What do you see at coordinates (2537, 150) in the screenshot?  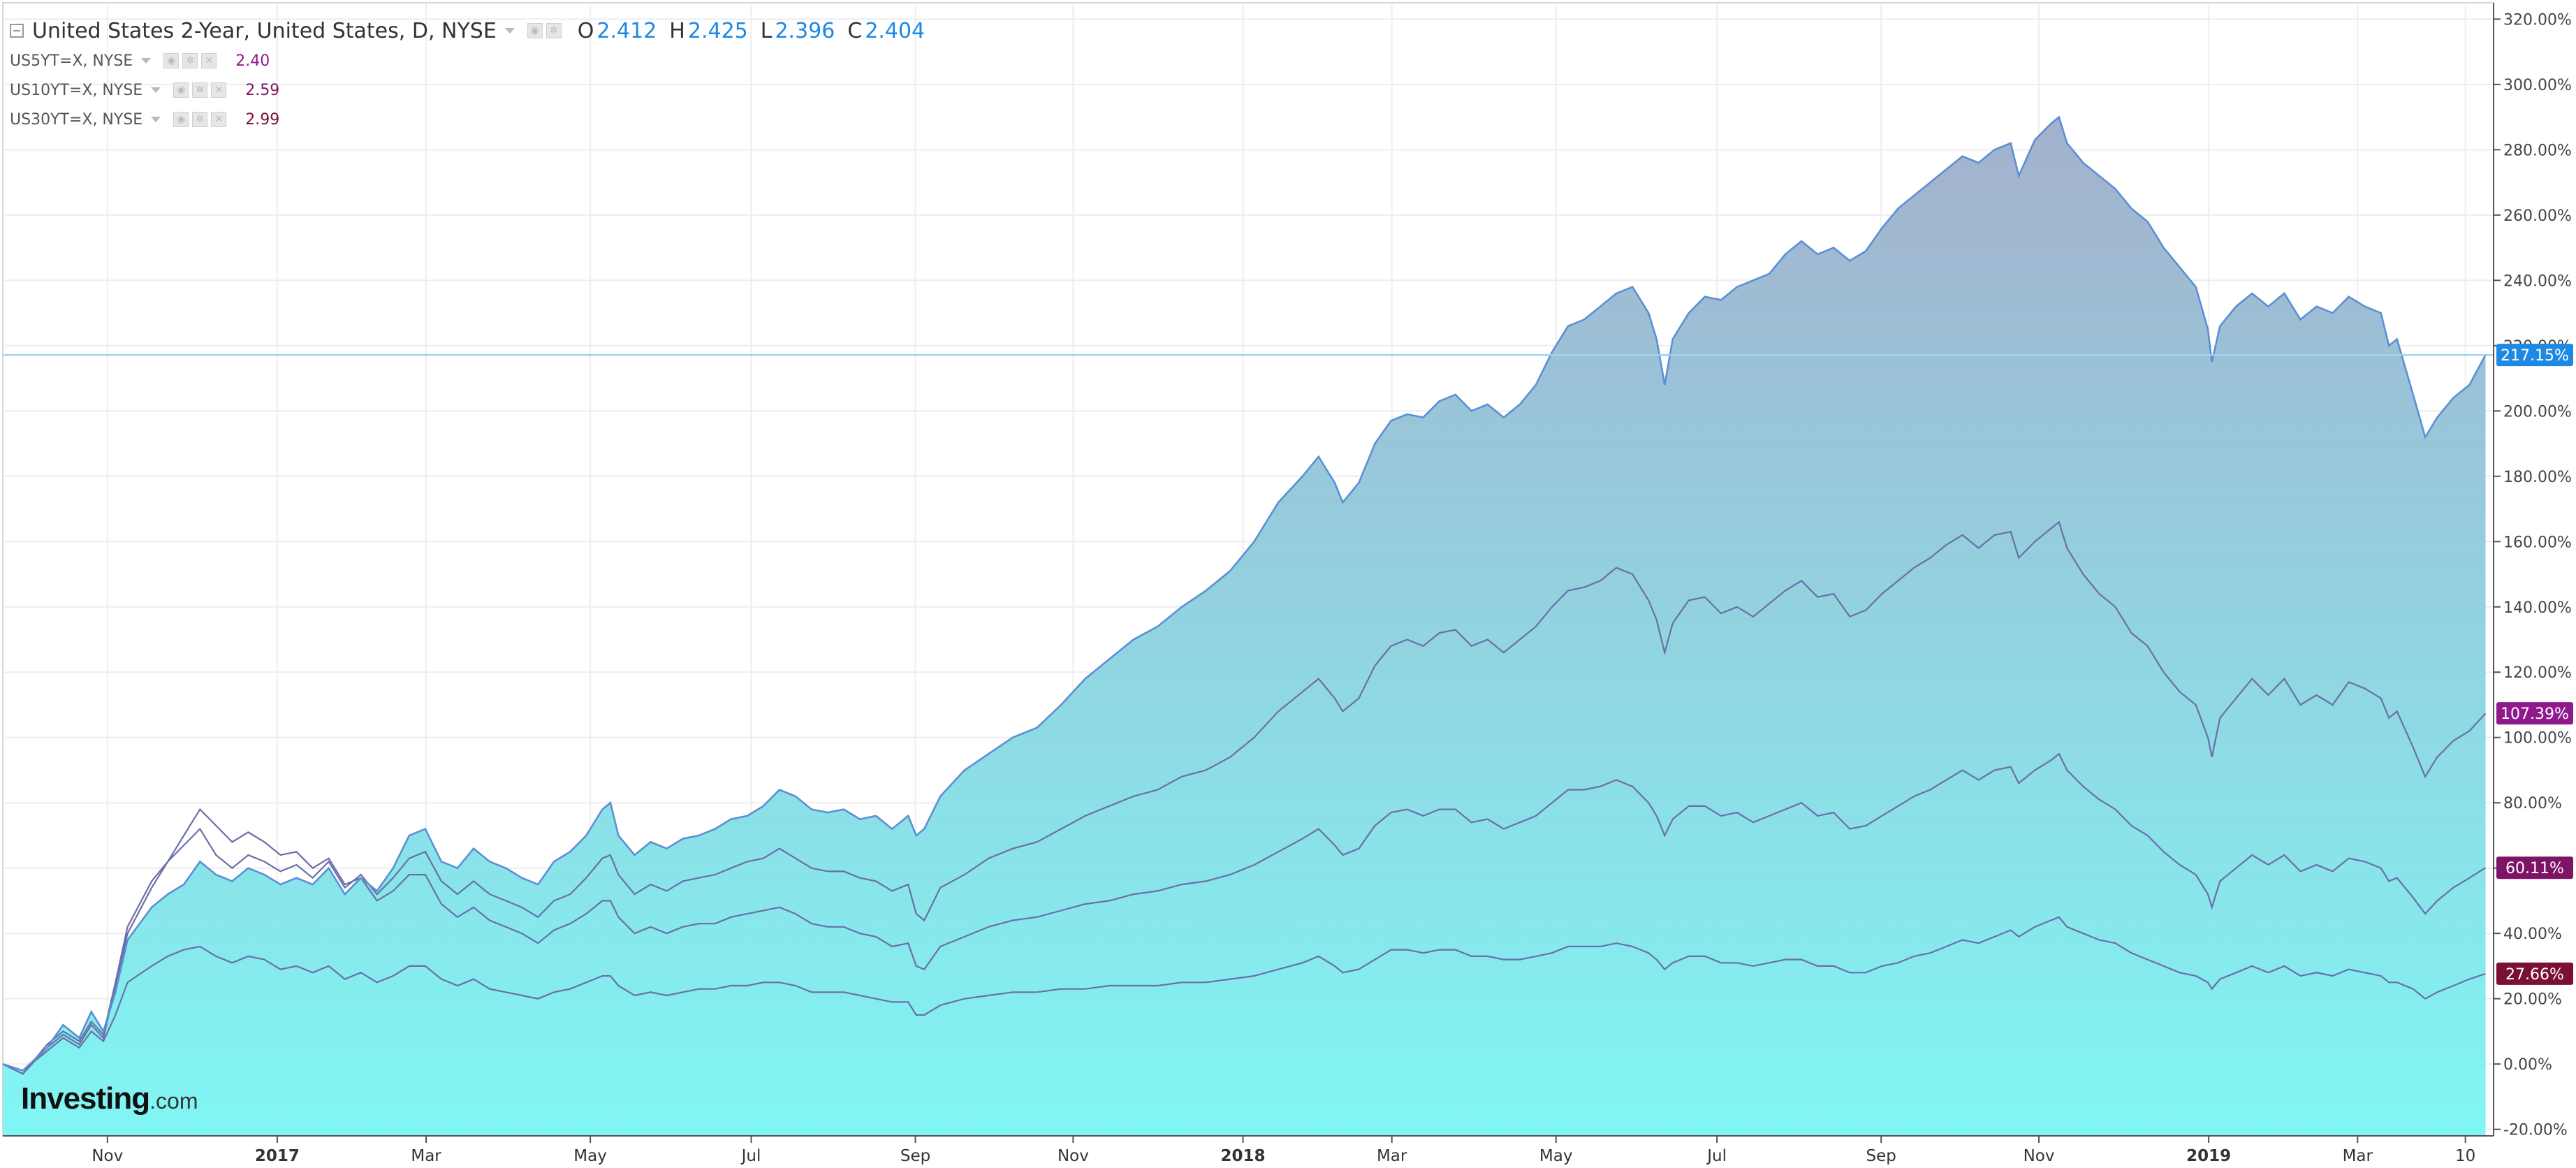 I see `y-tick-label: 280.00%` at bounding box center [2537, 150].